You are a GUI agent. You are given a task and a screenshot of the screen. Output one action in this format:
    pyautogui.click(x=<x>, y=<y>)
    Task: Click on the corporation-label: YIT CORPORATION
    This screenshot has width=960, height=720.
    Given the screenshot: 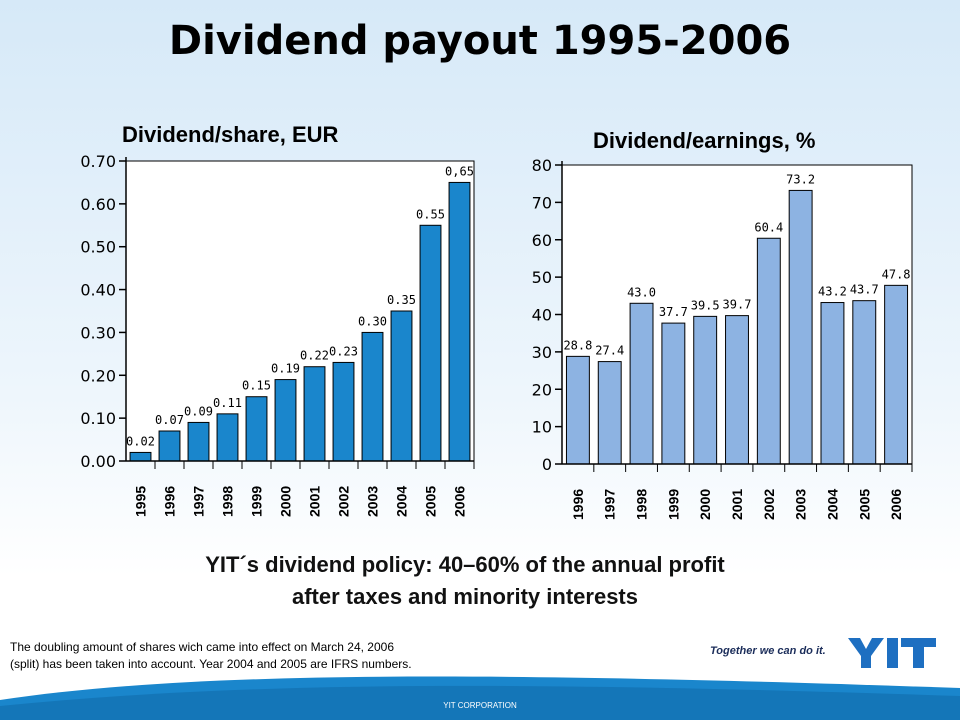 What is the action you would take?
    pyautogui.click(x=480, y=705)
    